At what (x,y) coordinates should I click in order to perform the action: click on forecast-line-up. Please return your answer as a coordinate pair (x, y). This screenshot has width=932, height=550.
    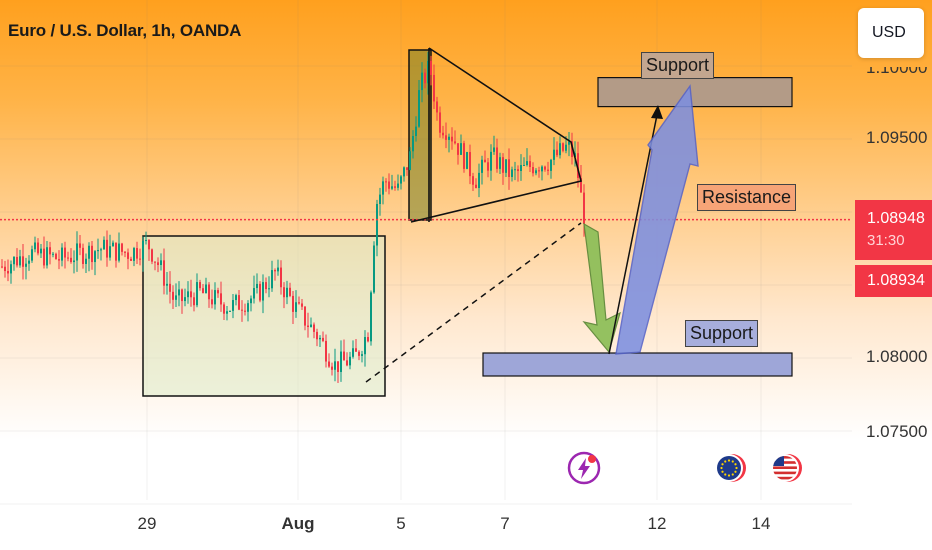
    Looking at the image, I should click on (633, 232).